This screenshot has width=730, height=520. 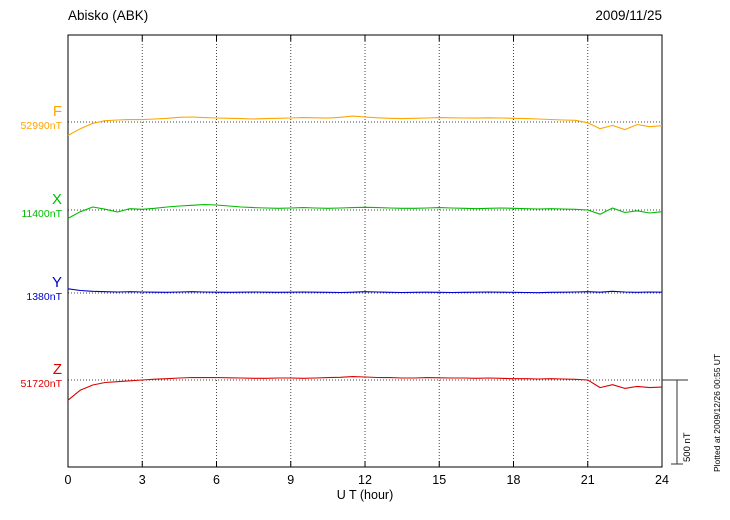 I want to click on x-tick-label-9: 9, so click(x=290, y=480).